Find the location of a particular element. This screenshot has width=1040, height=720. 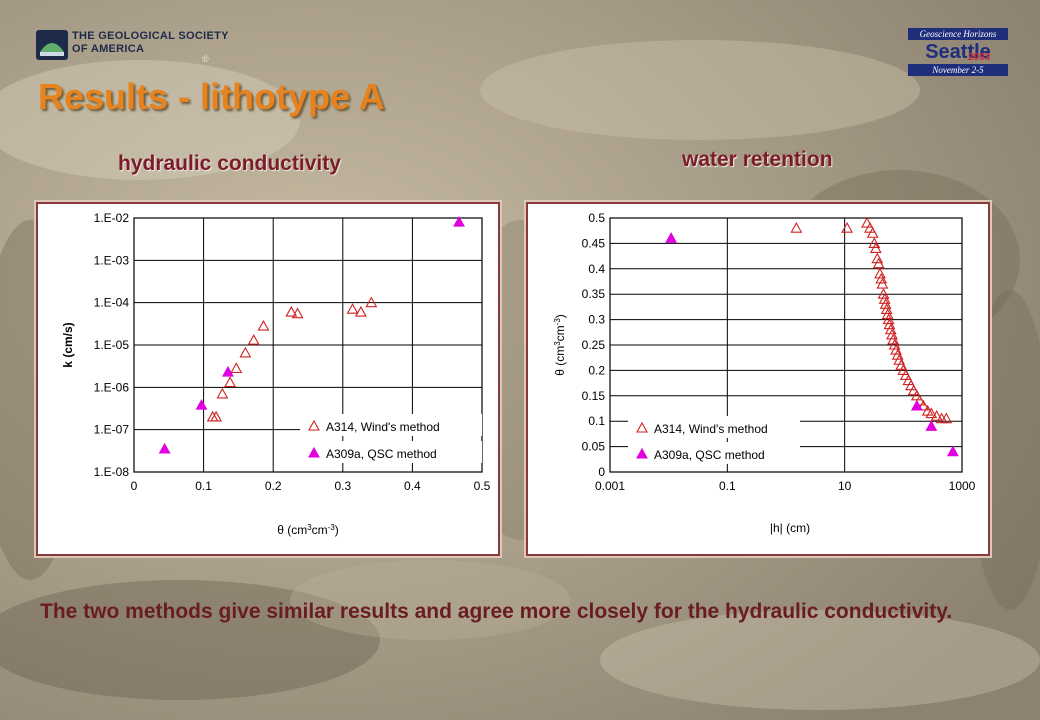

slide-title: Results - lithotype A is located at coordinates (211, 96).